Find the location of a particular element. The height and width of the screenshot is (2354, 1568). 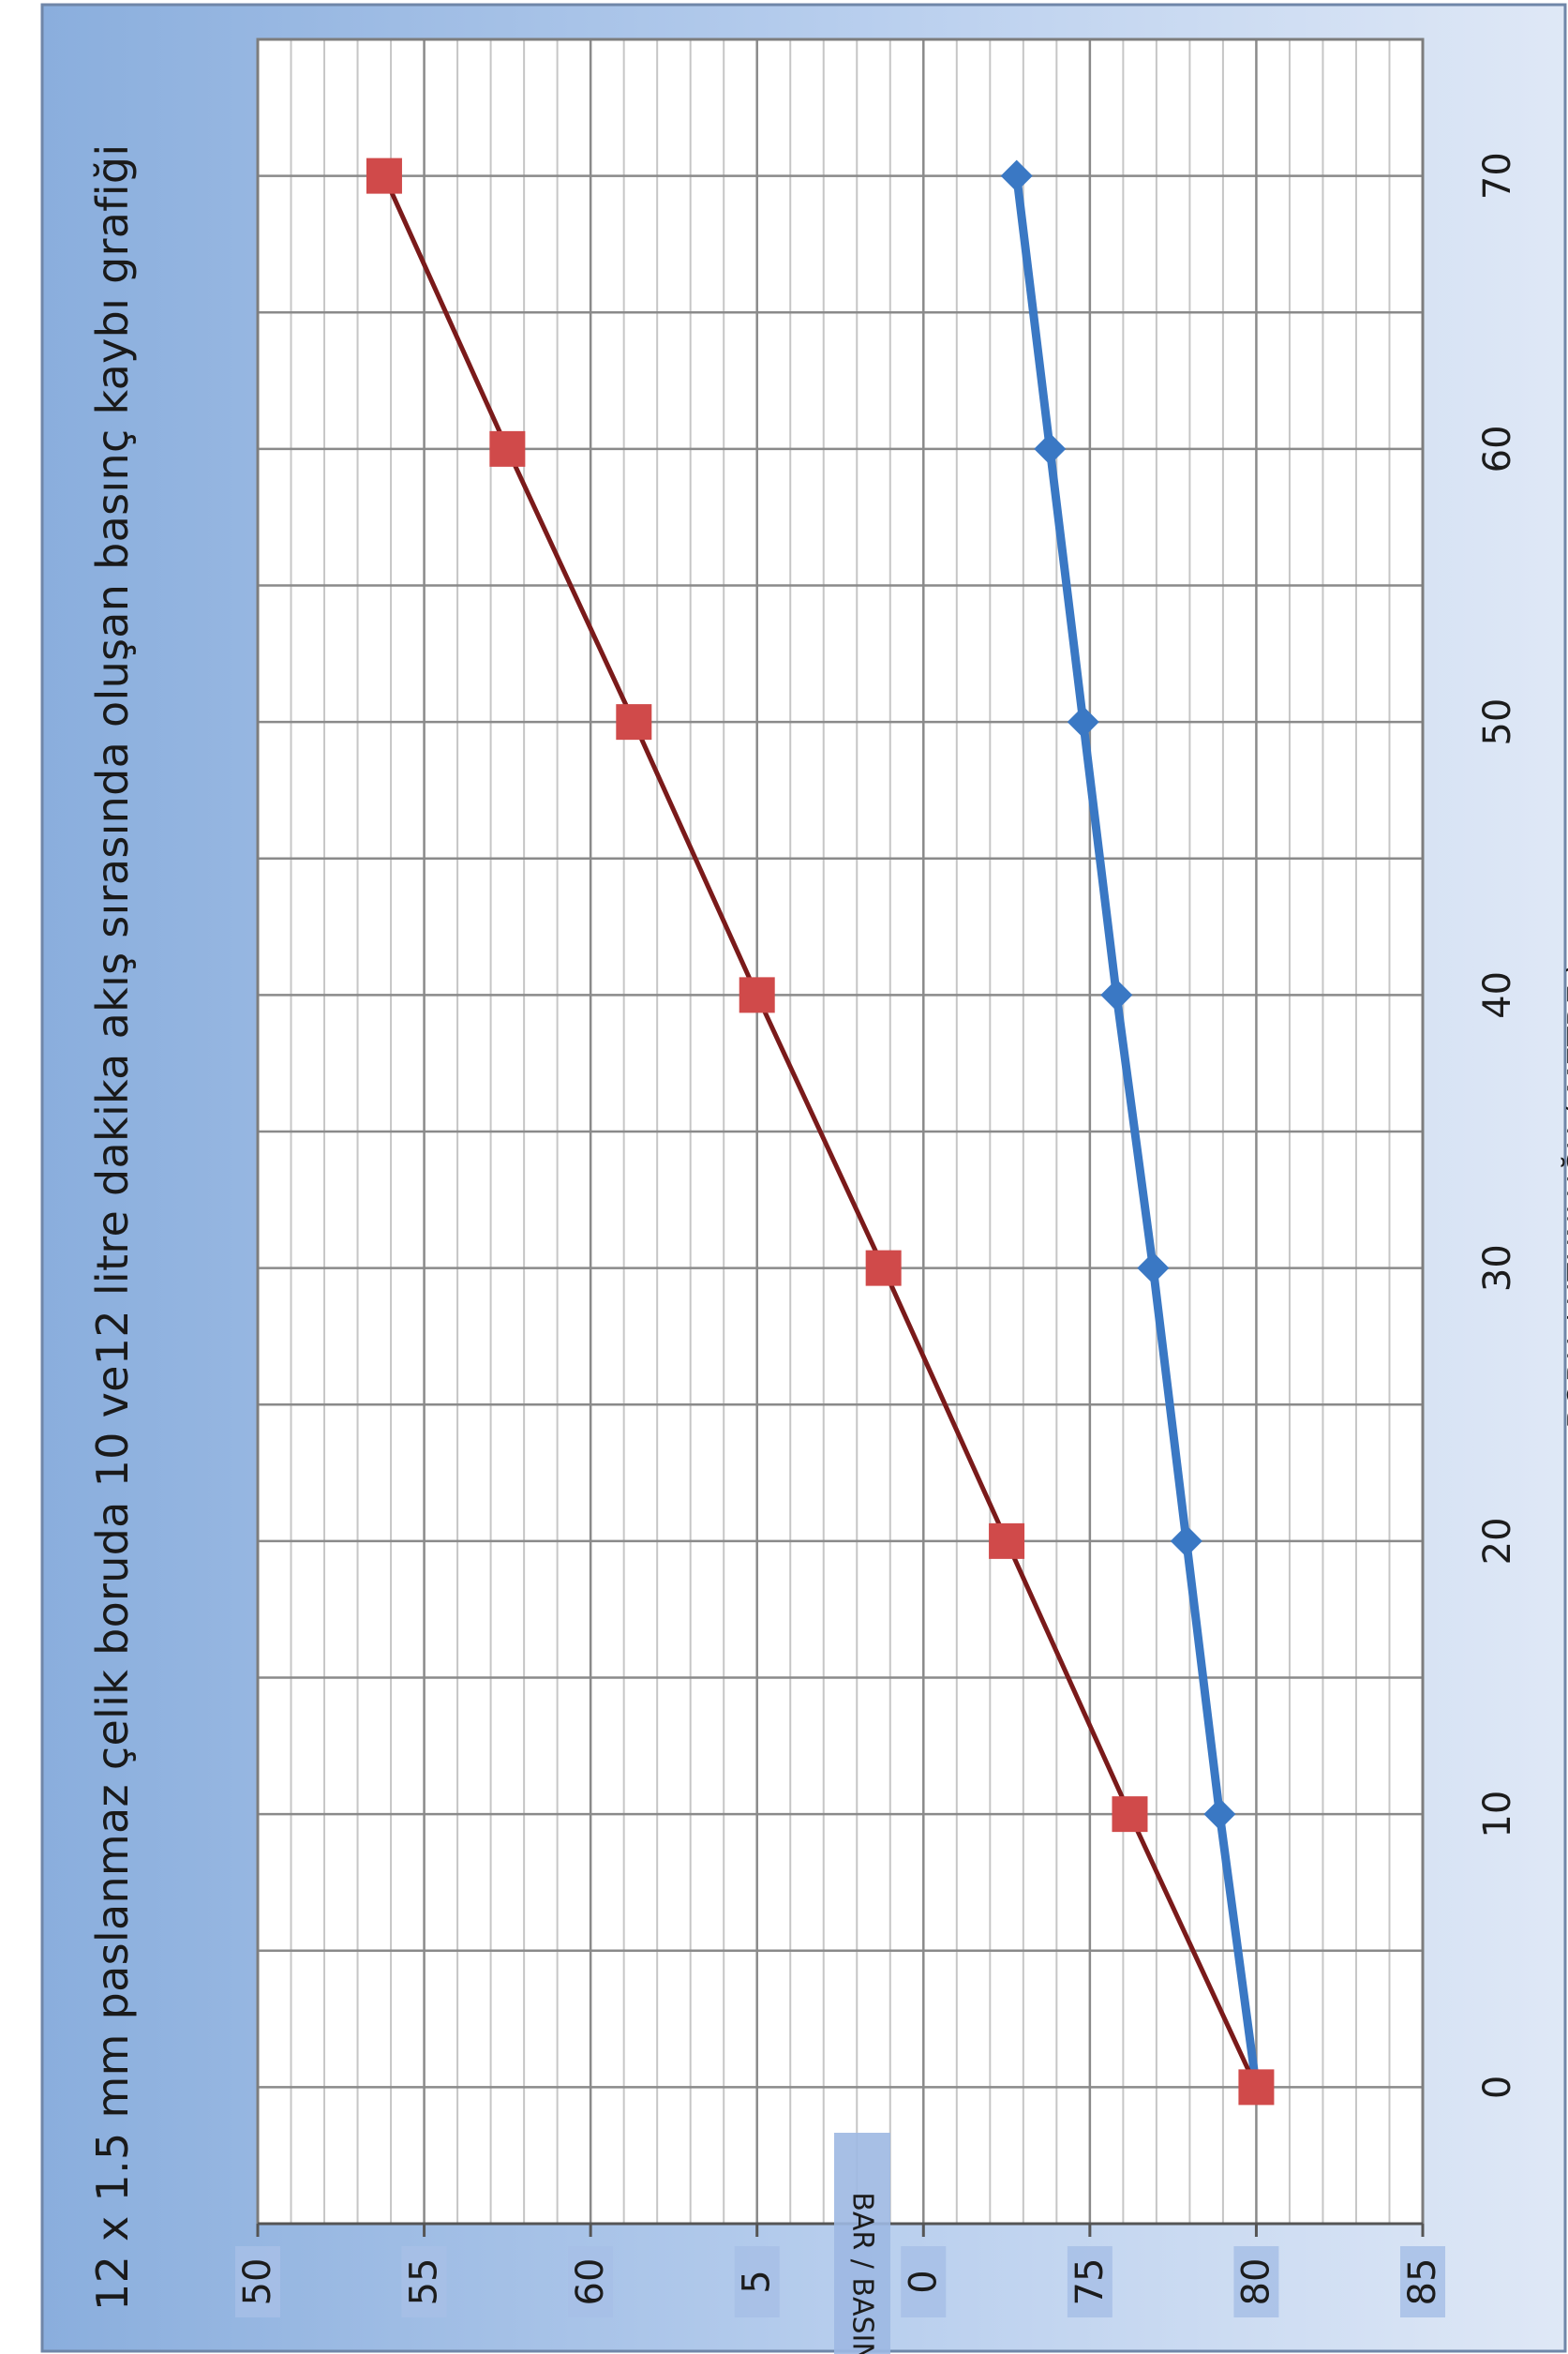

value-tick-label: 85 is located at coordinates (1423, 2282).